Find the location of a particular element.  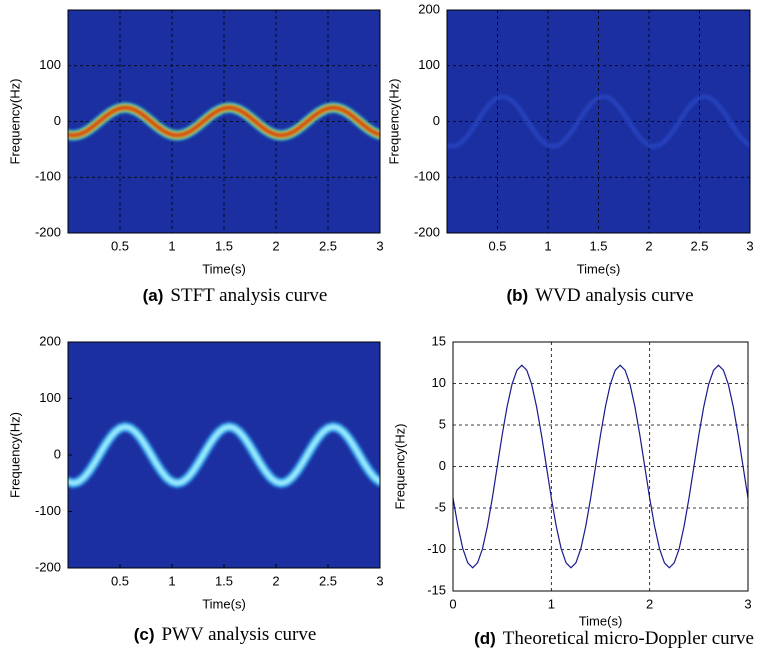

caption: (b) WVD analysis curve is located at coordinates (600, 295).